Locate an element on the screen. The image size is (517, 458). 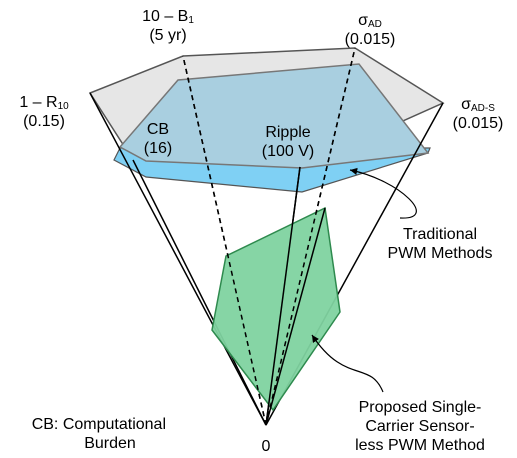
proposed-callout is located at coordinates (347, 363).